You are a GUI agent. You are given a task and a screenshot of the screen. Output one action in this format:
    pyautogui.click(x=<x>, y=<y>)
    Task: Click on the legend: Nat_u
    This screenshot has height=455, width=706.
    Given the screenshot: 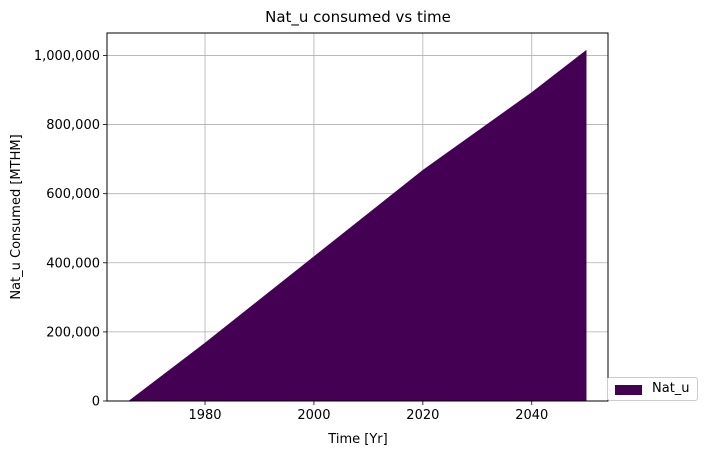 What is the action you would take?
    pyautogui.click(x=652, y=389)
    